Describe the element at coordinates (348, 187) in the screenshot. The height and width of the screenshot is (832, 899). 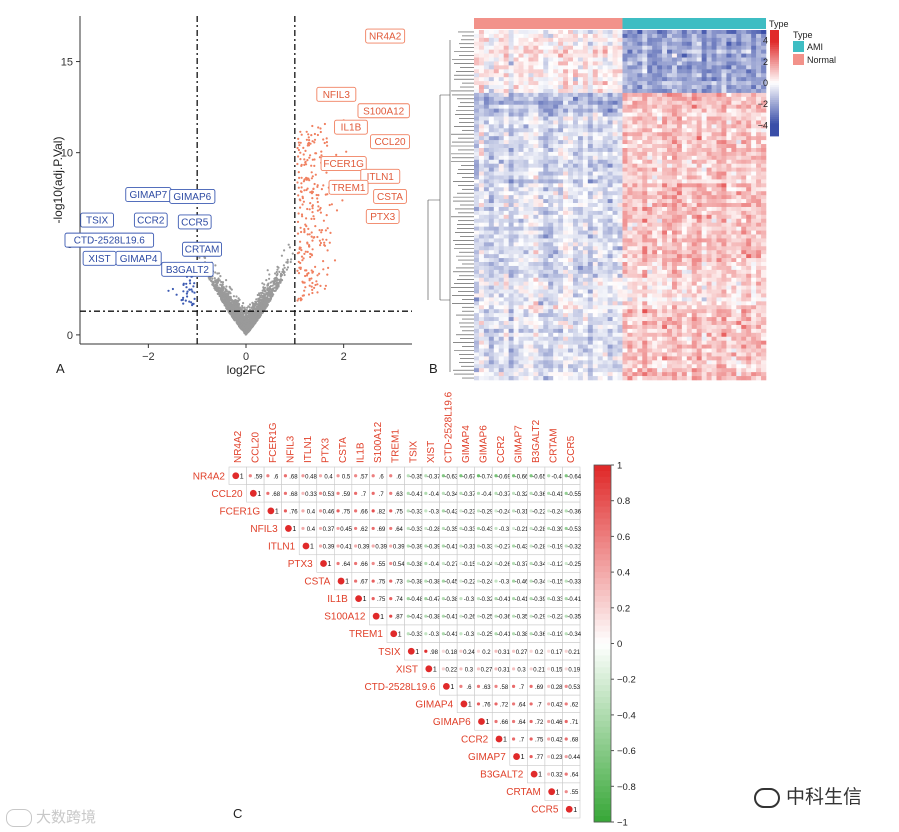
I see `gene-label-box` at that location.